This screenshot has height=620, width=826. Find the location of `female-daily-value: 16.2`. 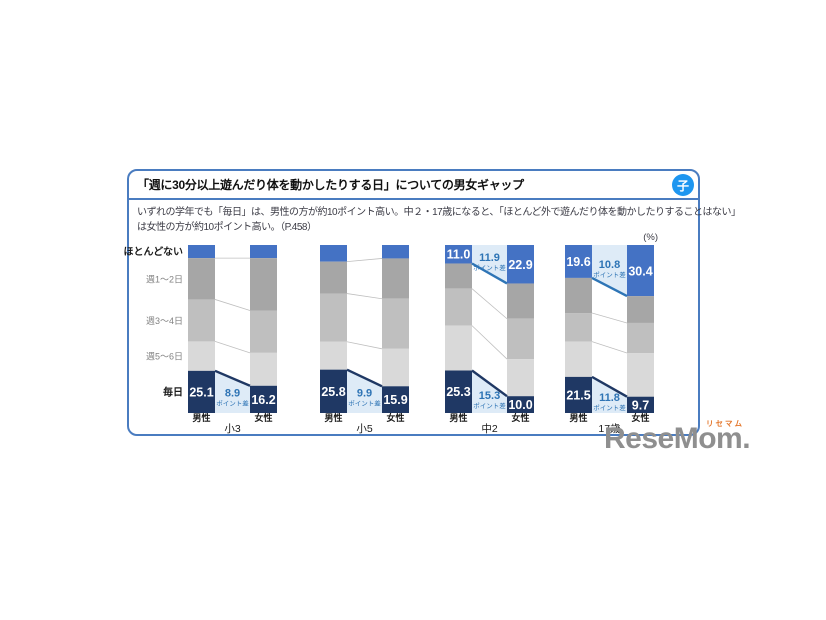

female-daily-value: 16.2 is located at coordinates (263, 400).